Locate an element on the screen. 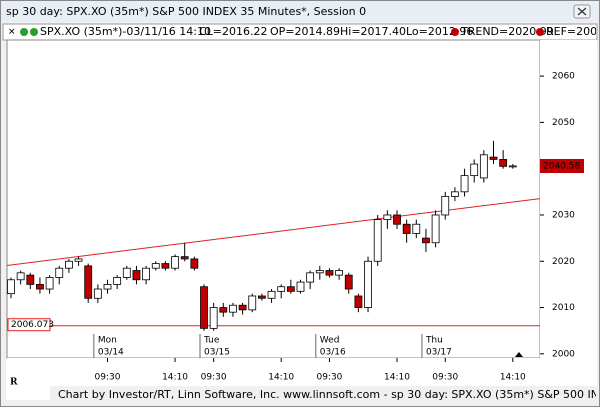 The width and height of the screenshot is (600, 411). last-price-box is located at coordinates (562, 165).